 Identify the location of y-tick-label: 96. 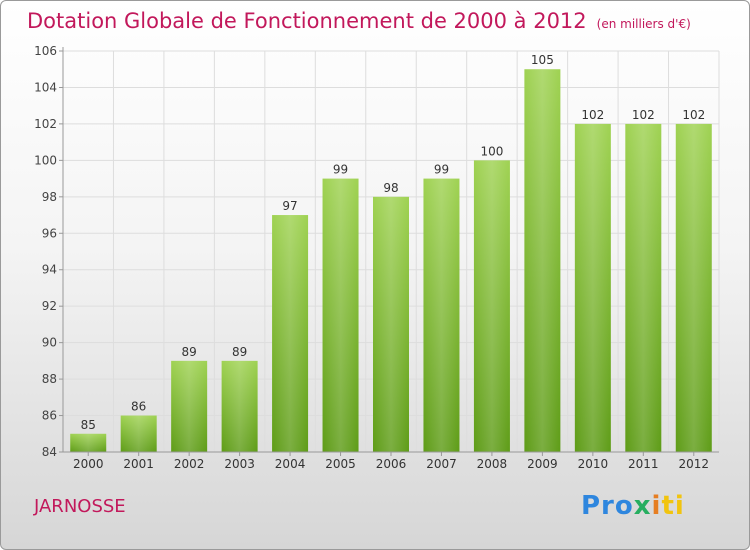
(49, 233).